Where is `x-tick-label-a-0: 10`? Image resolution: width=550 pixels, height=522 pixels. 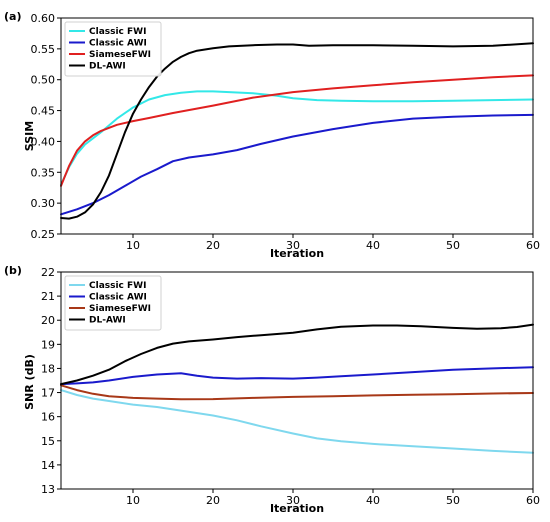 x-tick-label-a-0: 10 is located at coordinates (133, 245).